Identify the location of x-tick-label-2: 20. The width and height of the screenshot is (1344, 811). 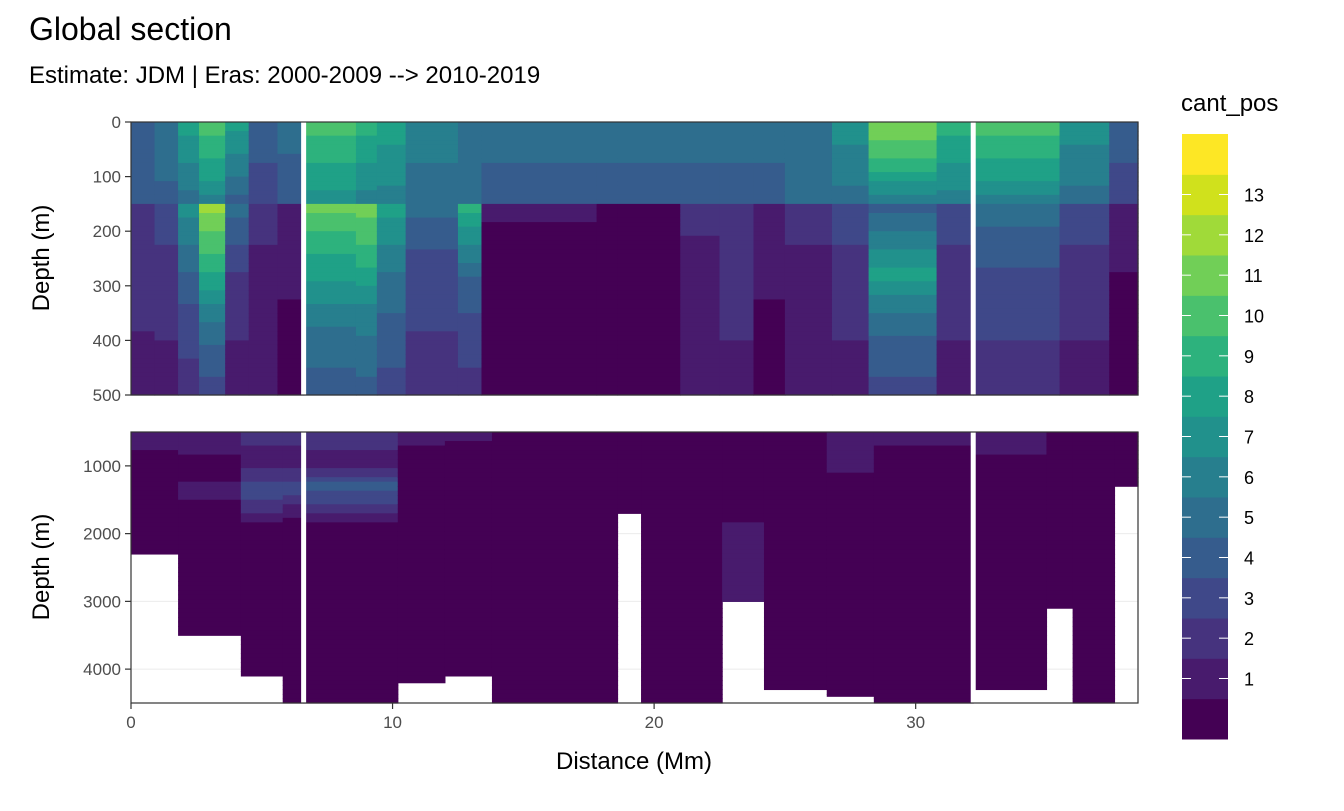
(654, 722).